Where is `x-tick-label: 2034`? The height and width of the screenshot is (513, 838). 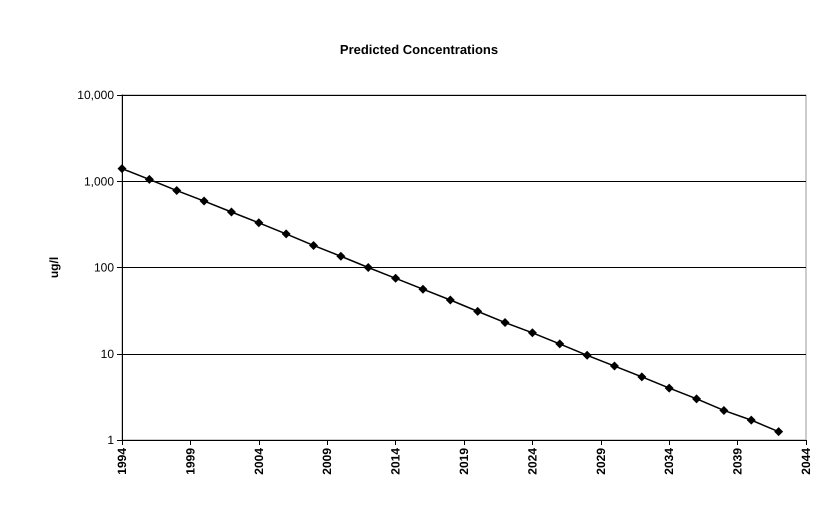
x-tick-label: 2034 is located at coordinates (669, 461).